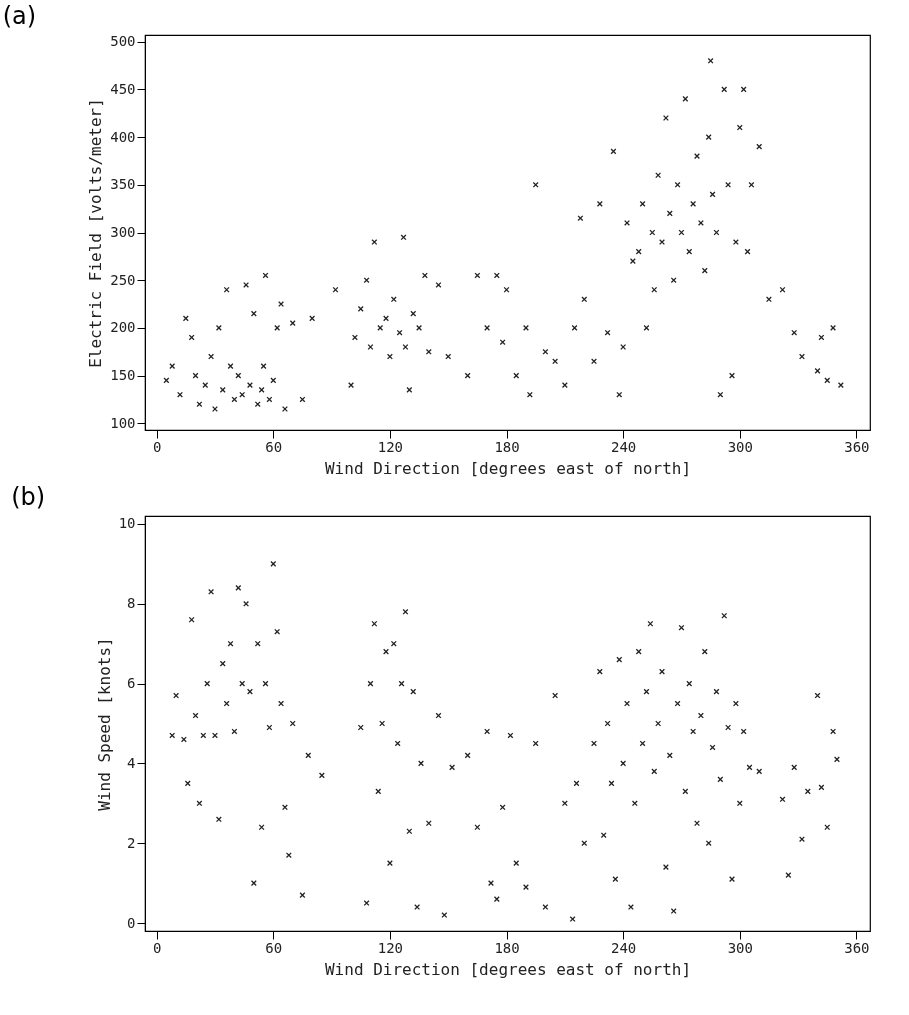  Describe the element at coordinates (96, 233) in the screenshot. I see `y-axis-title: Electric Field [volts/meter]` at that location.